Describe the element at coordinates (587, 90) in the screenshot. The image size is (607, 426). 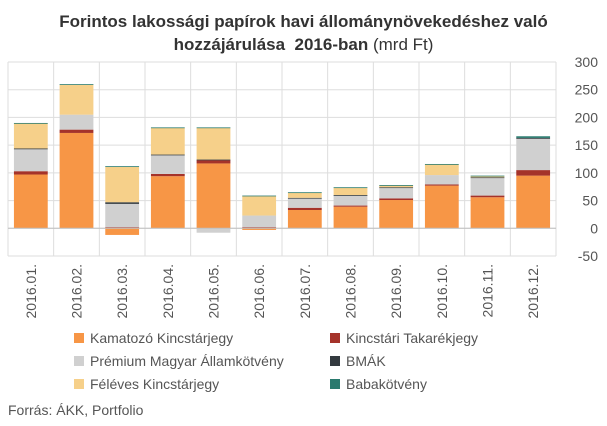
I see `y-tick-label: 250` at that location.